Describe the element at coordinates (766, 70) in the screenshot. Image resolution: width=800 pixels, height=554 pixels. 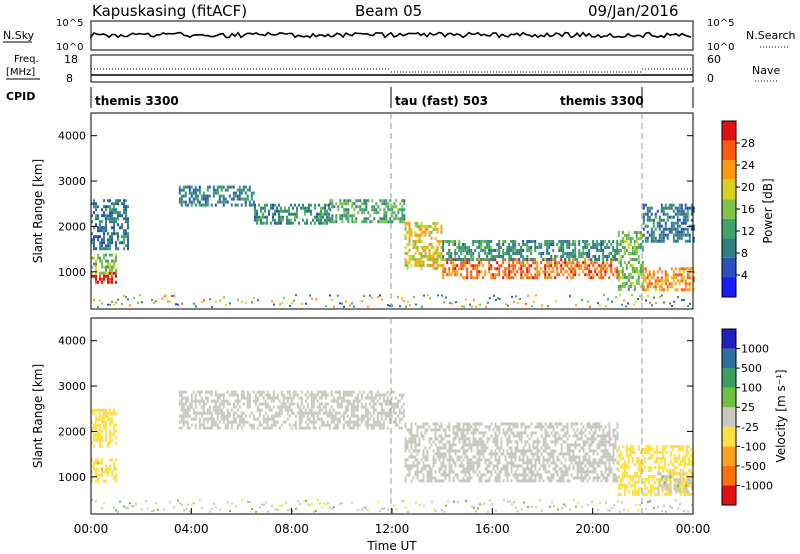
I see `nave-label: Nave` at that location.